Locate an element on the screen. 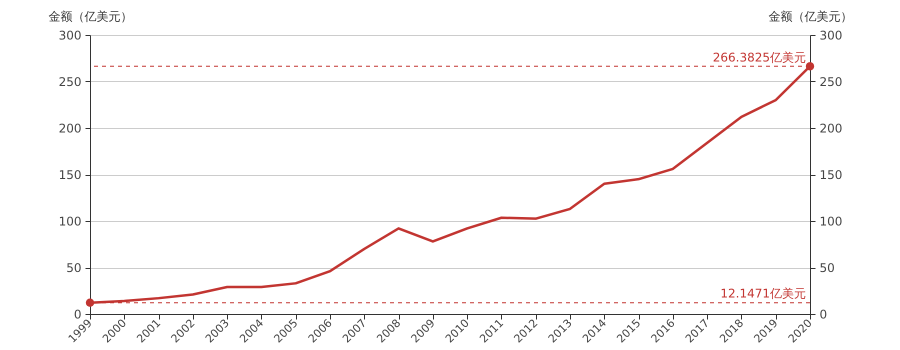  y2-tick-label: 100 is located at coordinates (831, 221).